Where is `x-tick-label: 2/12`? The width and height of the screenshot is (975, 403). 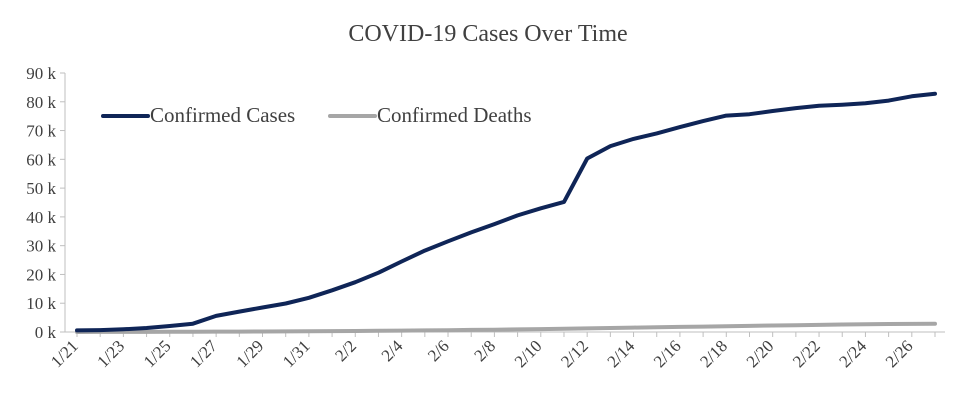 x-tick-label: 2/12 is located at coordinates (574, 353).